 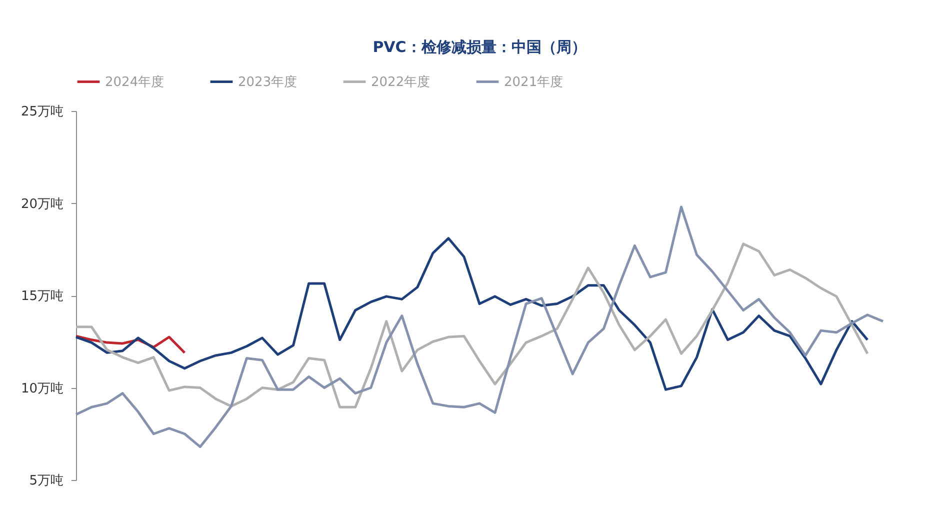 I want to click on legend-label: 2021年度, so click(x=534, y=82).